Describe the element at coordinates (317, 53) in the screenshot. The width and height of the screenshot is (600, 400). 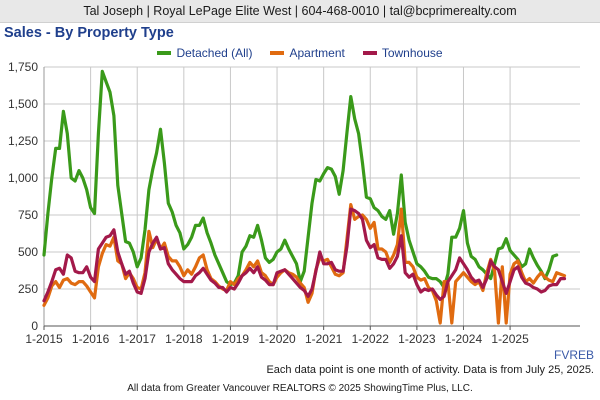
I see `legend-label-apartment: Apartment` at that location.